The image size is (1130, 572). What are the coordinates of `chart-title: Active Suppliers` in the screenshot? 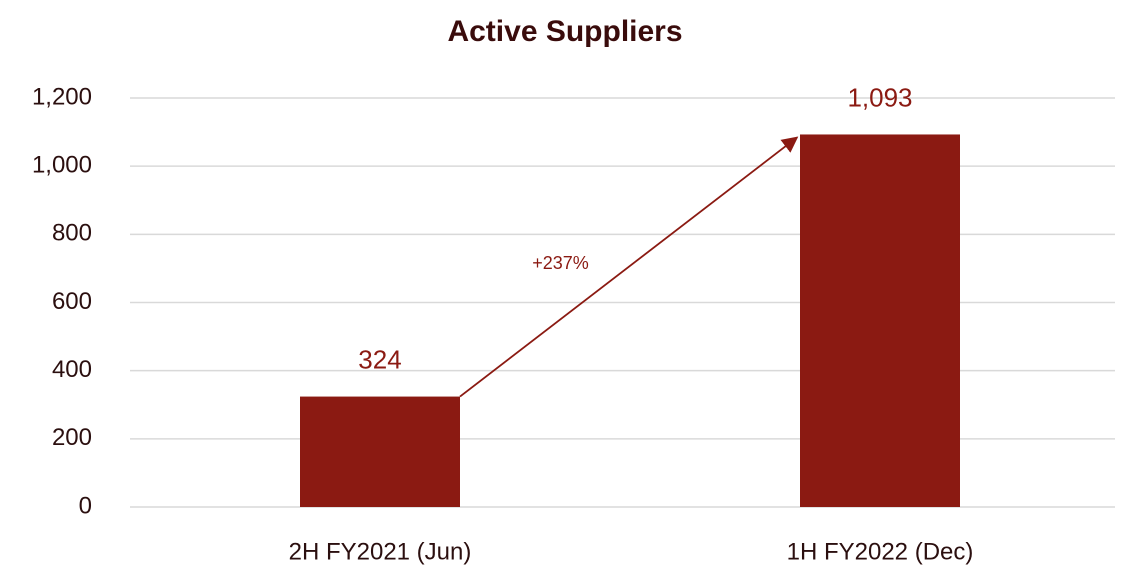 It's located at (564, 31).